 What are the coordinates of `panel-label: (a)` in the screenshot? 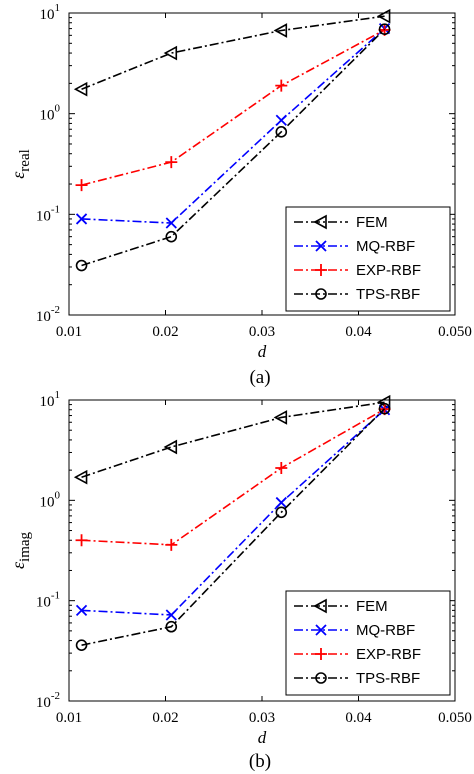 It's located at (259, 377).